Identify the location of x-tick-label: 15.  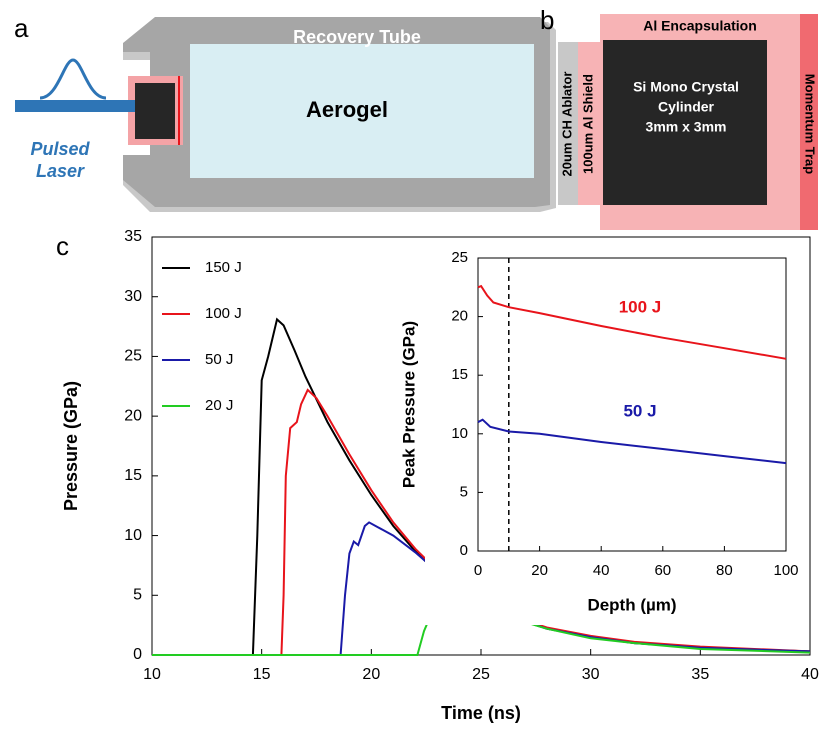
(262, 674).